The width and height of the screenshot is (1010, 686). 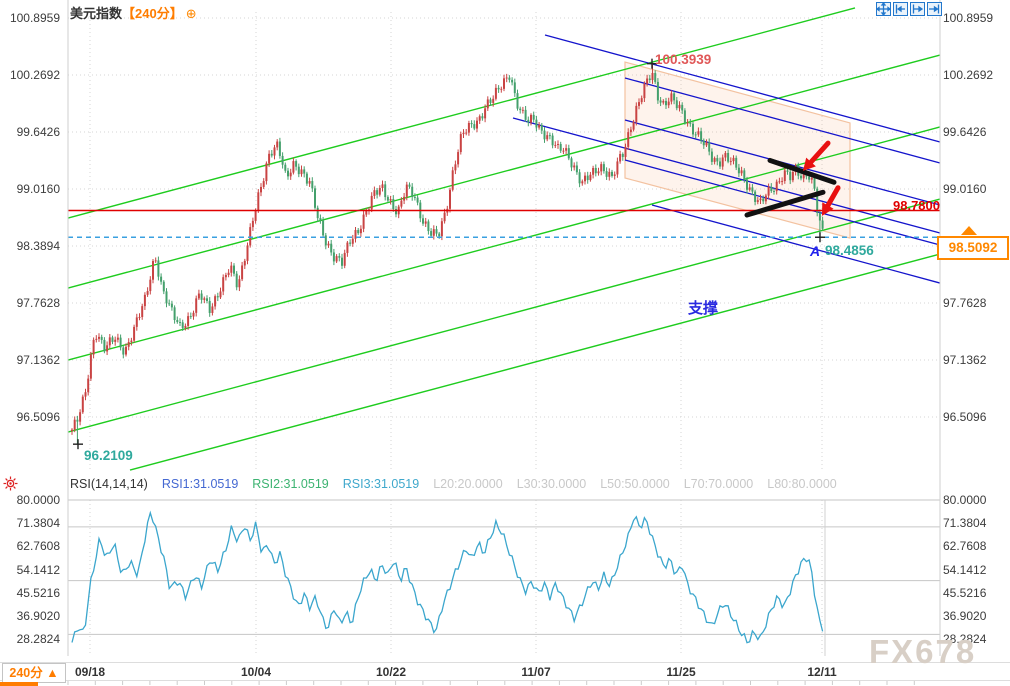 What do you see at coordinates (965, 546) in the screenshot?
I see `rsi-axis-label-right: 62.7608` at bounding box center [965, 546].